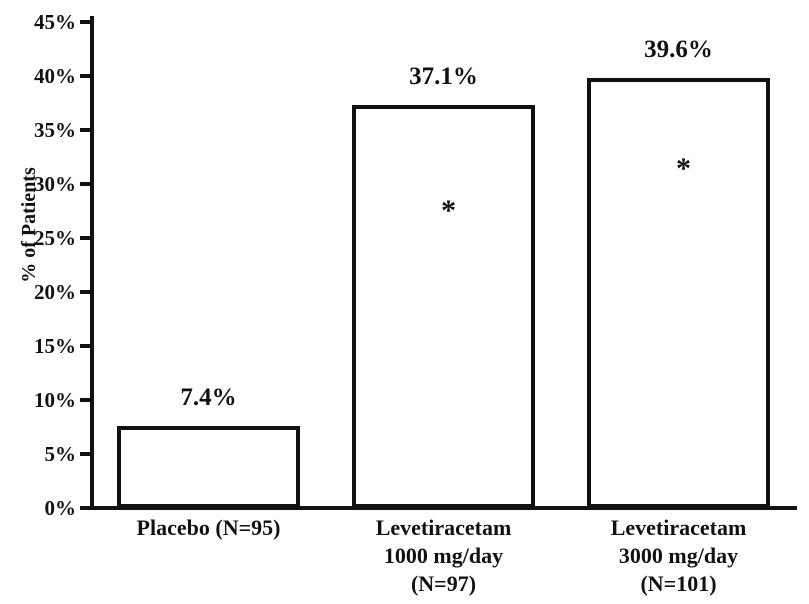 This screenshot has width=809, height=604. I want to click on y-tick-label: 35%, so click(55, 130).